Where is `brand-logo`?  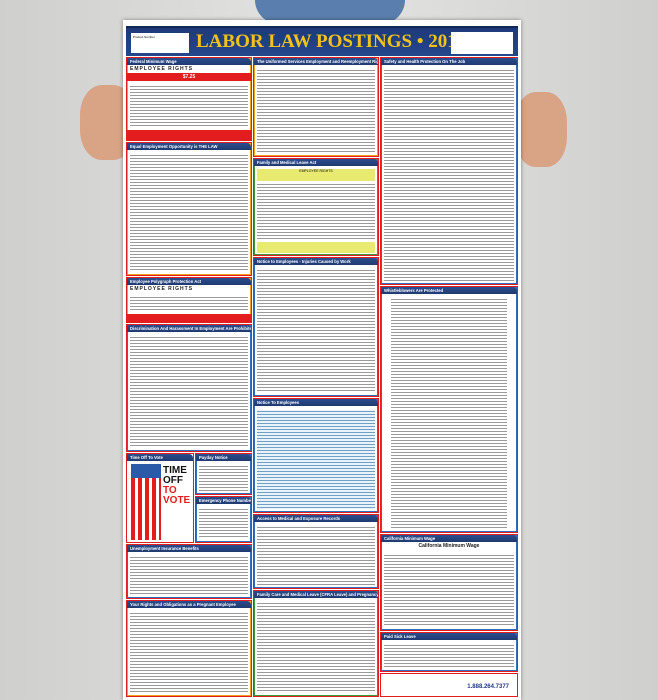
brand-logo is located at coordinates (482, 43).